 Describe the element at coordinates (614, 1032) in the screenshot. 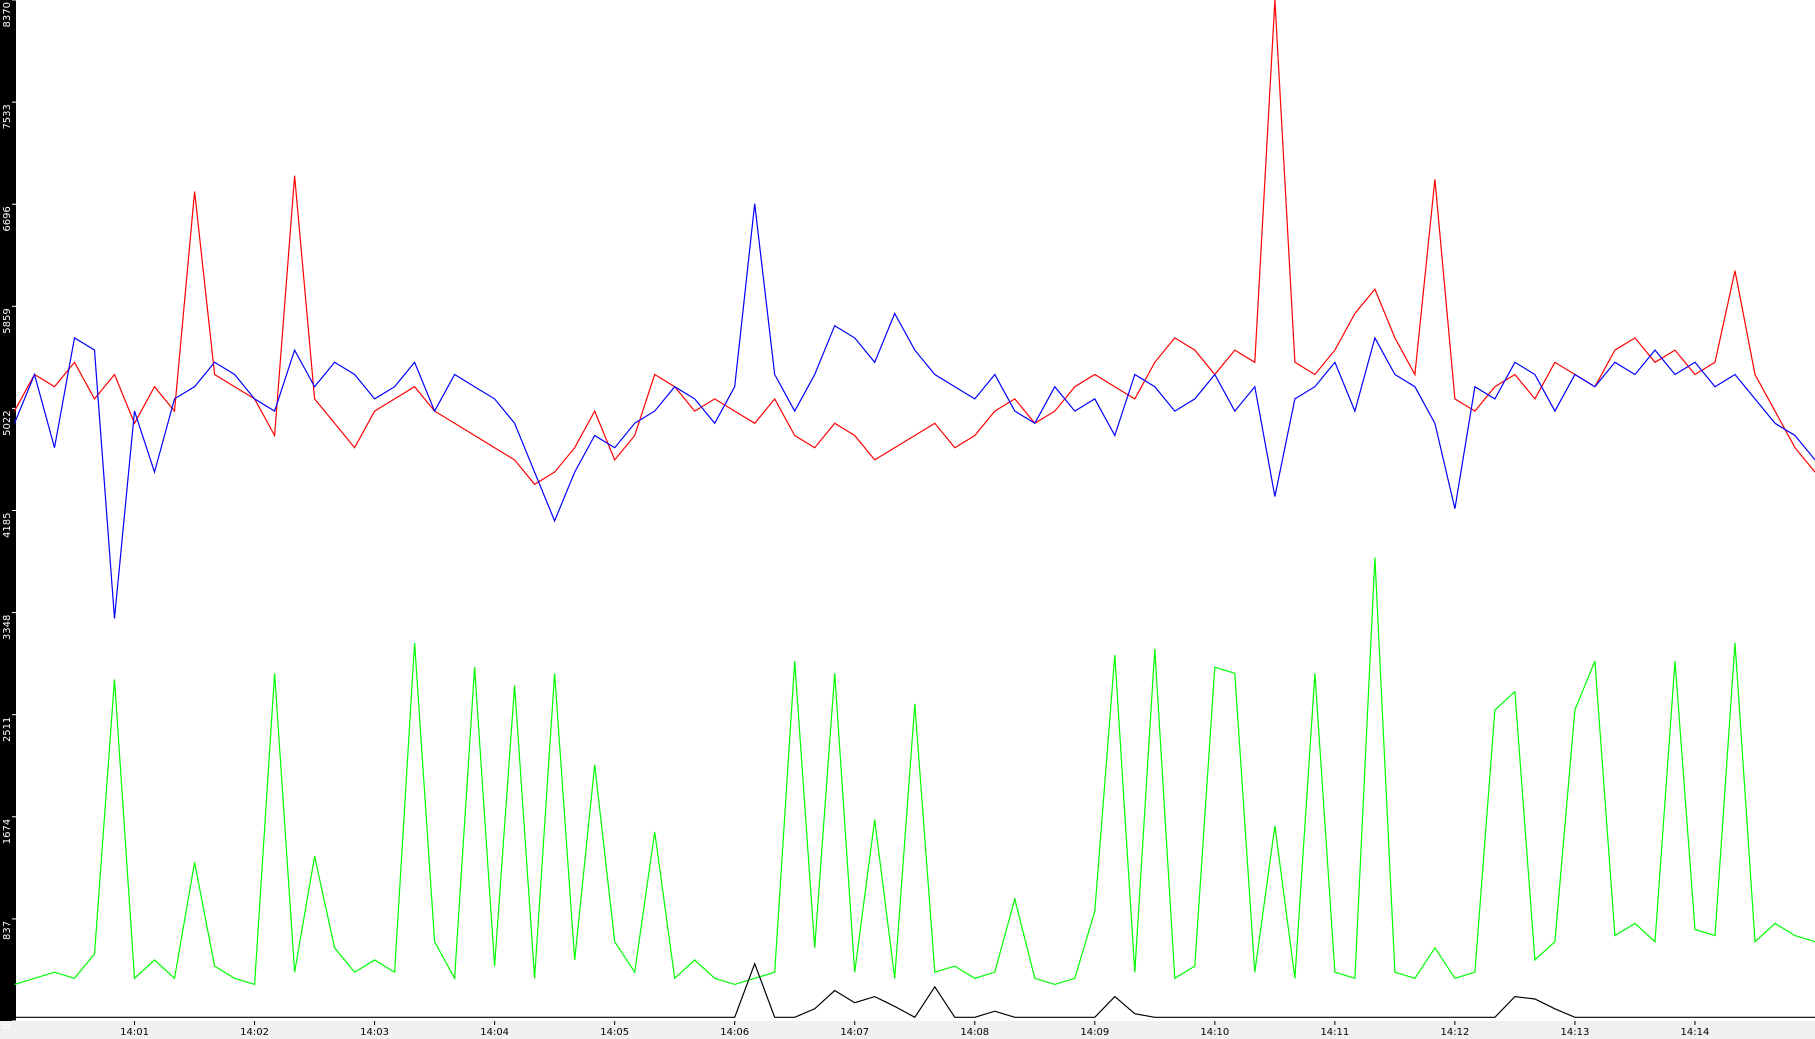

I see `x-tick-label: 14:05` at that location.